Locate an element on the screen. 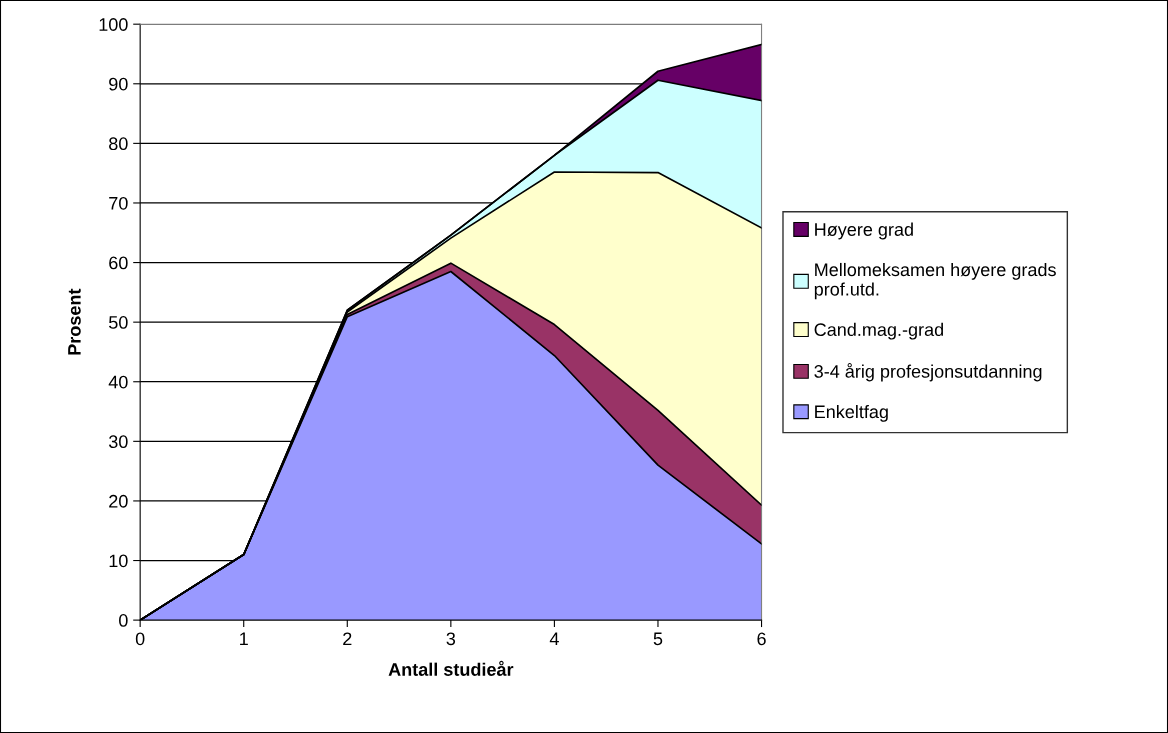 The height and width of the screenshot is (733, 1168). legend-label: Enkeltfag is located at coordinates (851, 413).